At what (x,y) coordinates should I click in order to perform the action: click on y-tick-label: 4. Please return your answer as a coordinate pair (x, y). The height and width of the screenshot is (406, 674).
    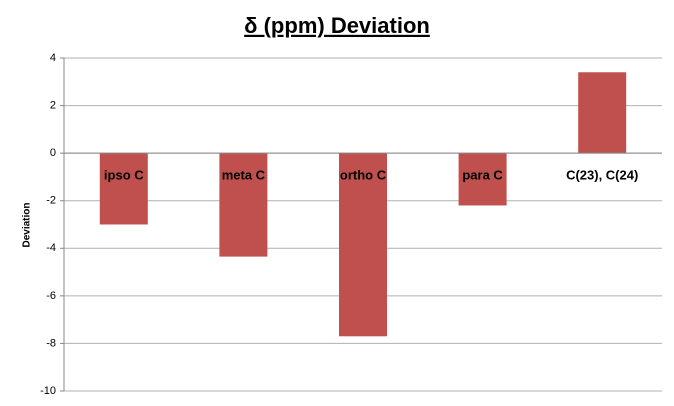
    Looking at the image, I should click on (53, 58).